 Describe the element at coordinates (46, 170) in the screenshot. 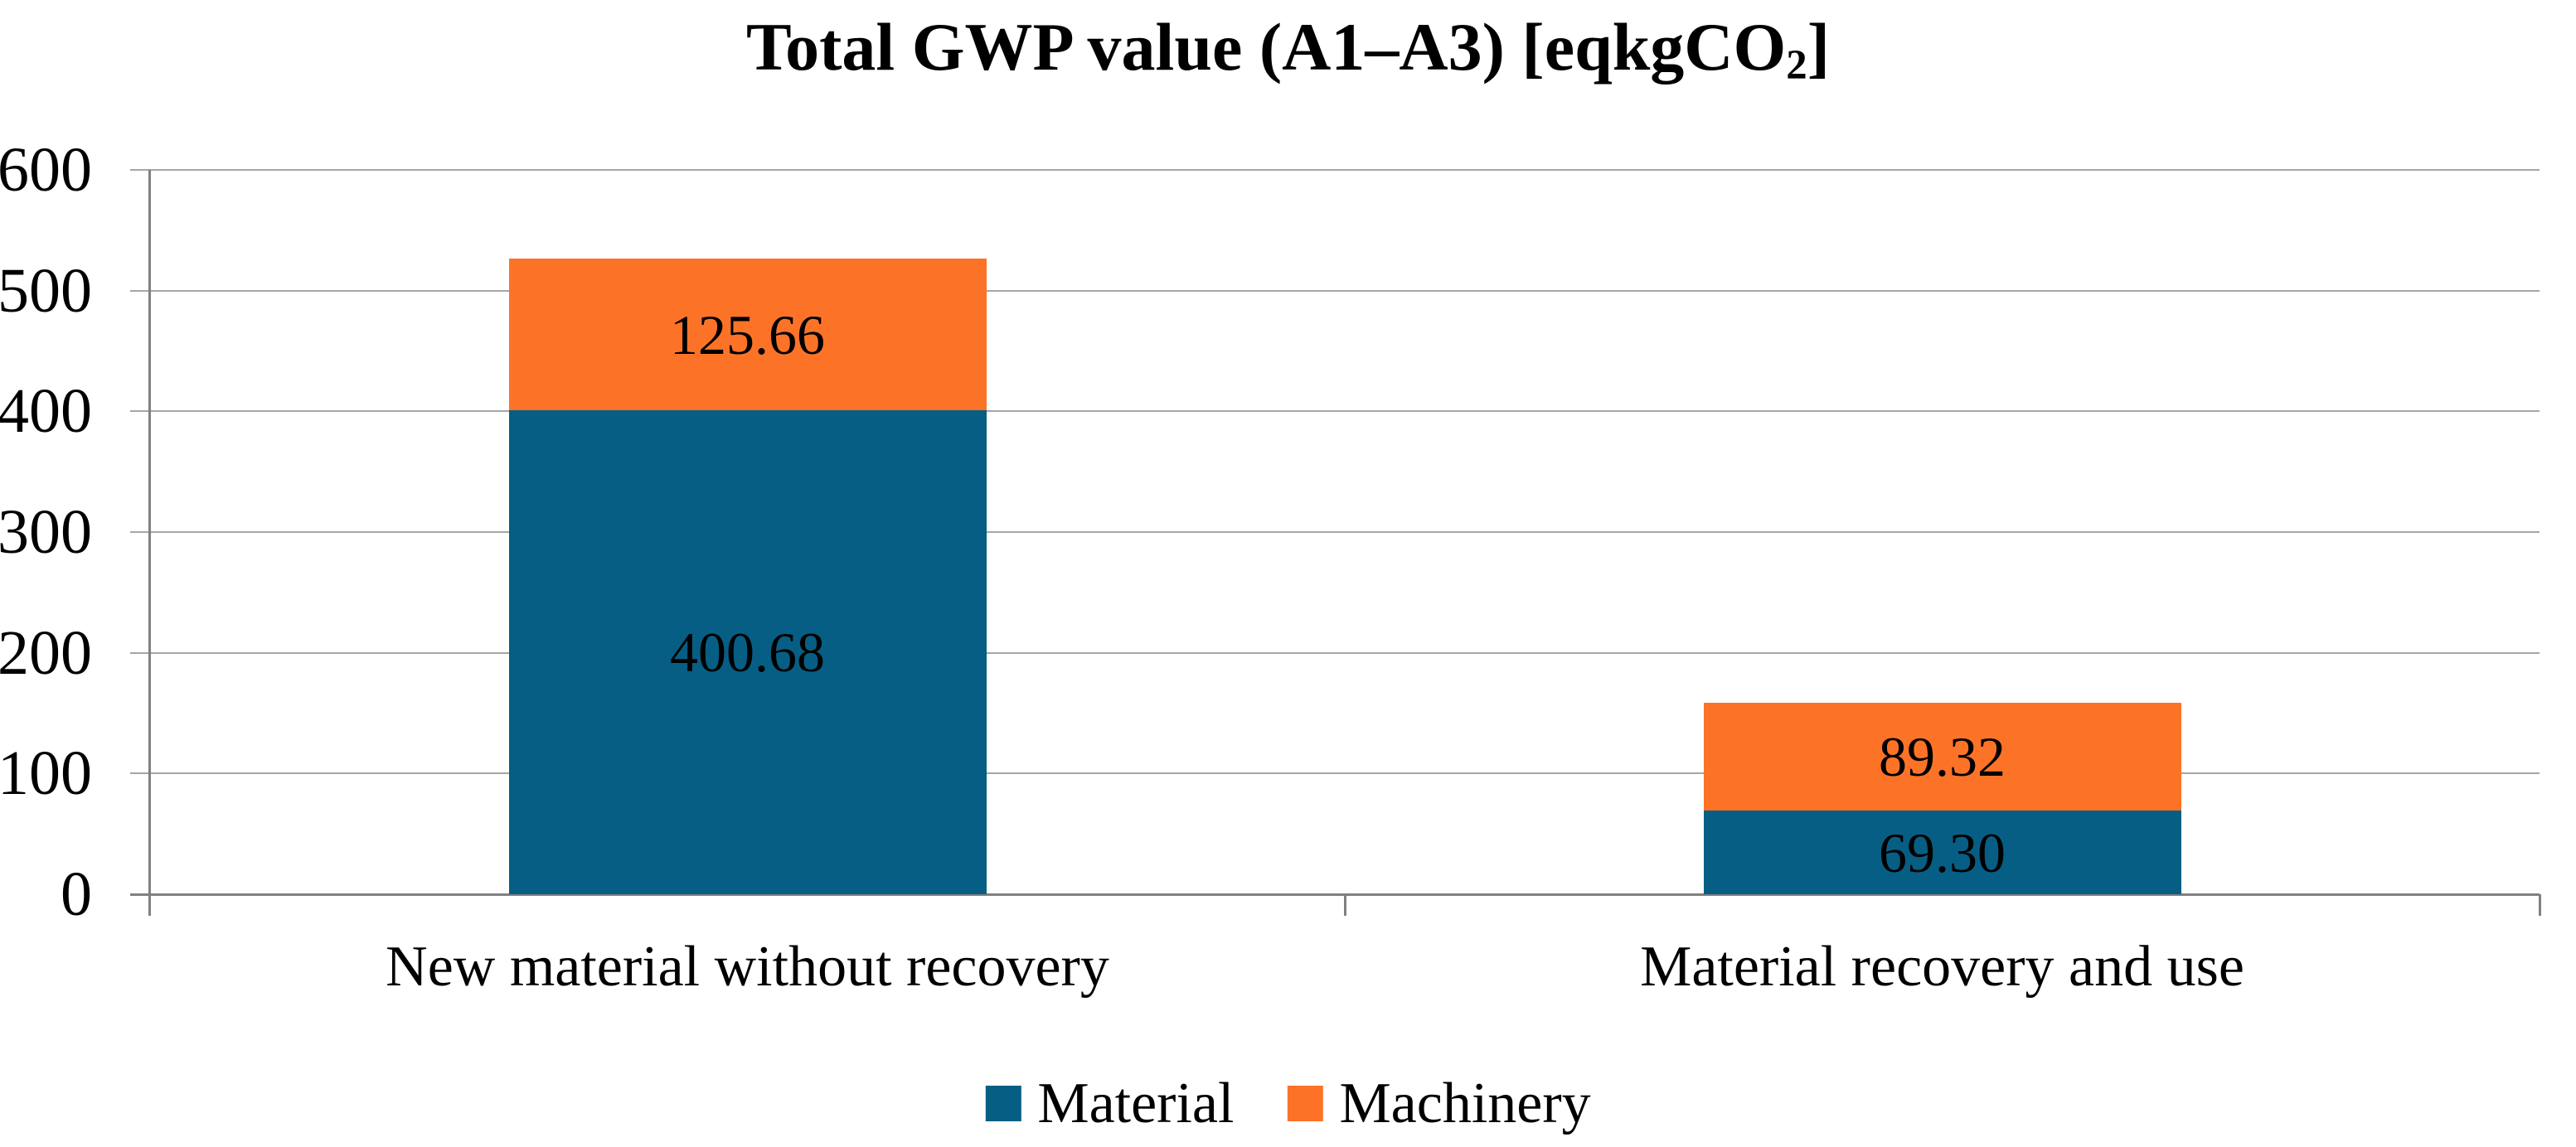

I see `y-axis-tick-label: 600` at that location.